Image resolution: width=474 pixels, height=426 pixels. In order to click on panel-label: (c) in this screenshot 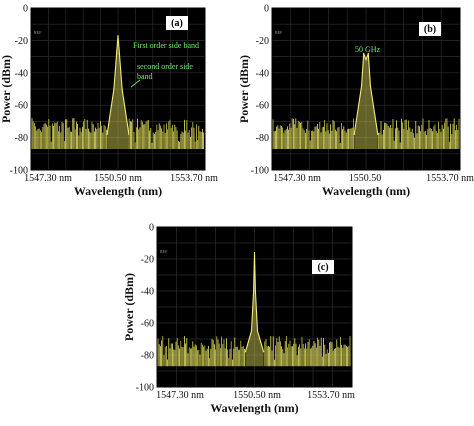, I will do `click(322, 267)`.